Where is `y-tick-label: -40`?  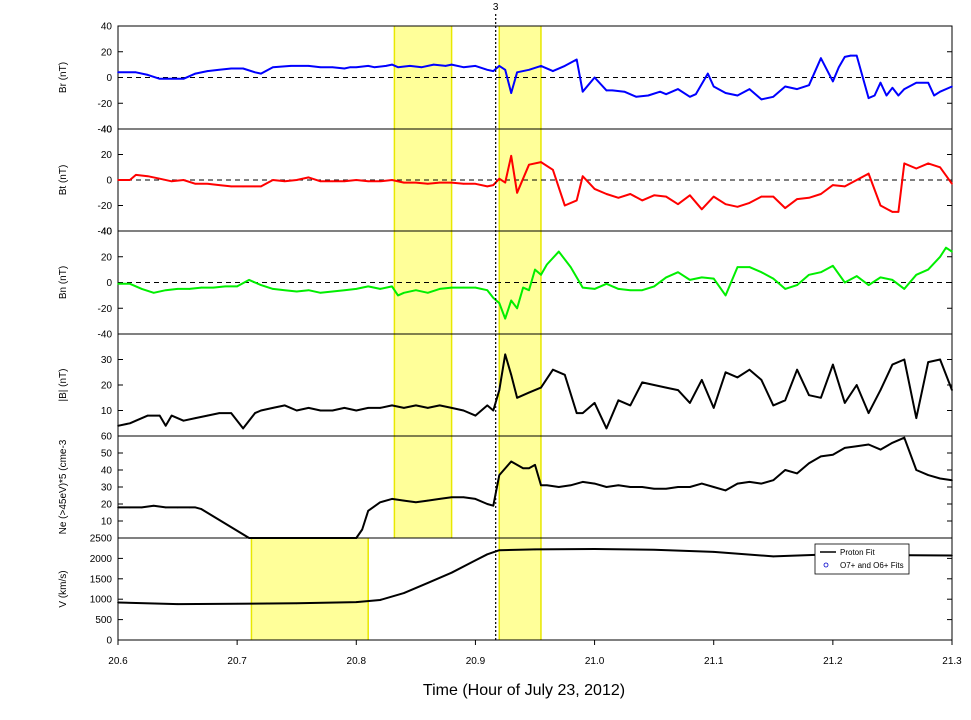 y-tick-label: -40 is located at coordinates (105, 232).